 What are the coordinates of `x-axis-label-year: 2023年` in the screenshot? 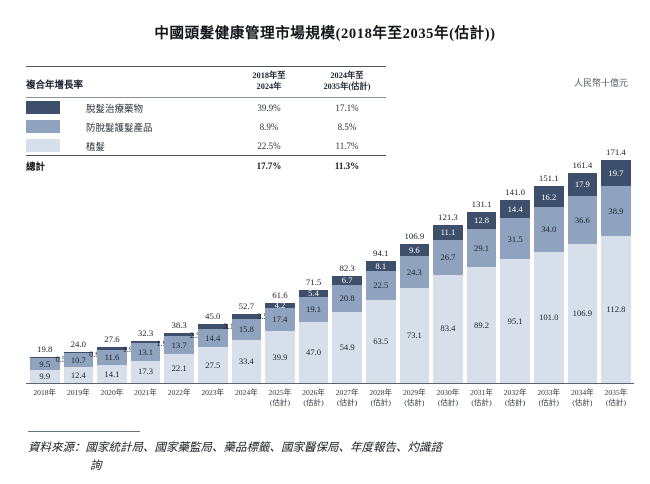 It's located at (213, 392).